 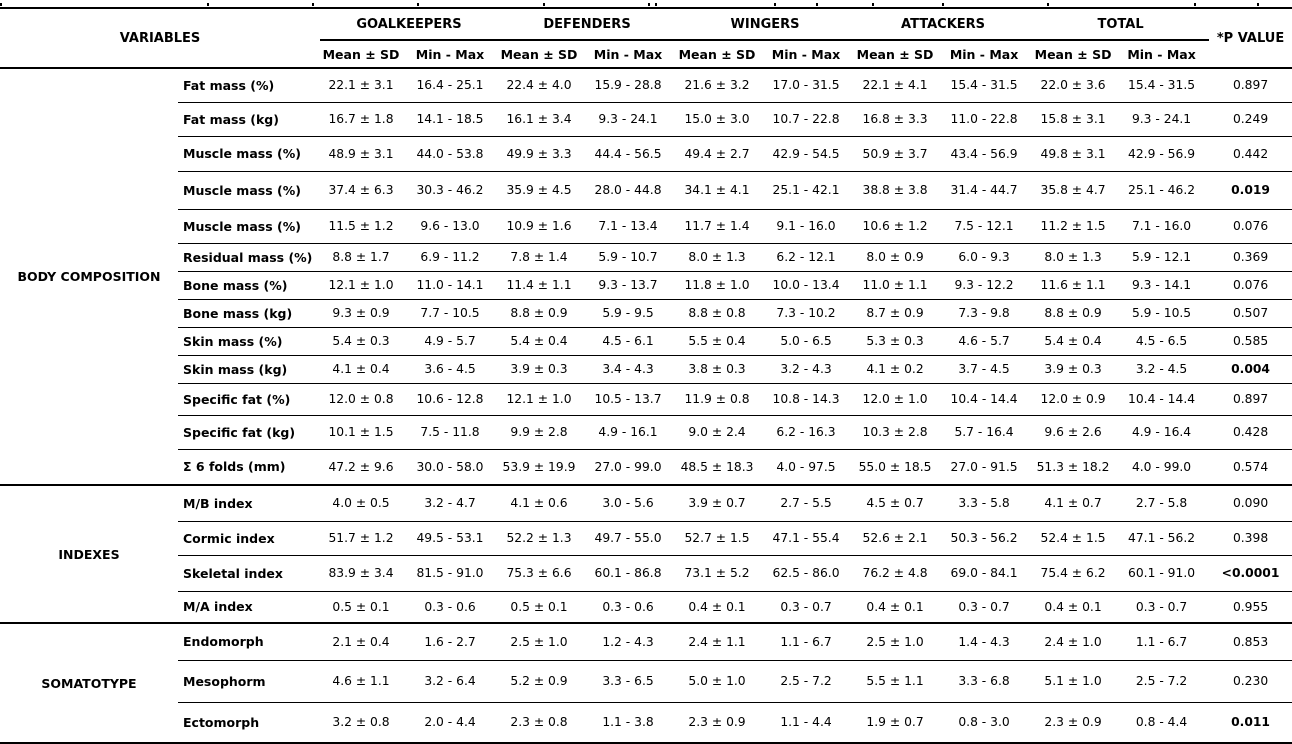 What do you see at coordinates (249, 257) in the screenshot?
I see `variable-label: Residual mass (%)` at bounding box center [249, 257].